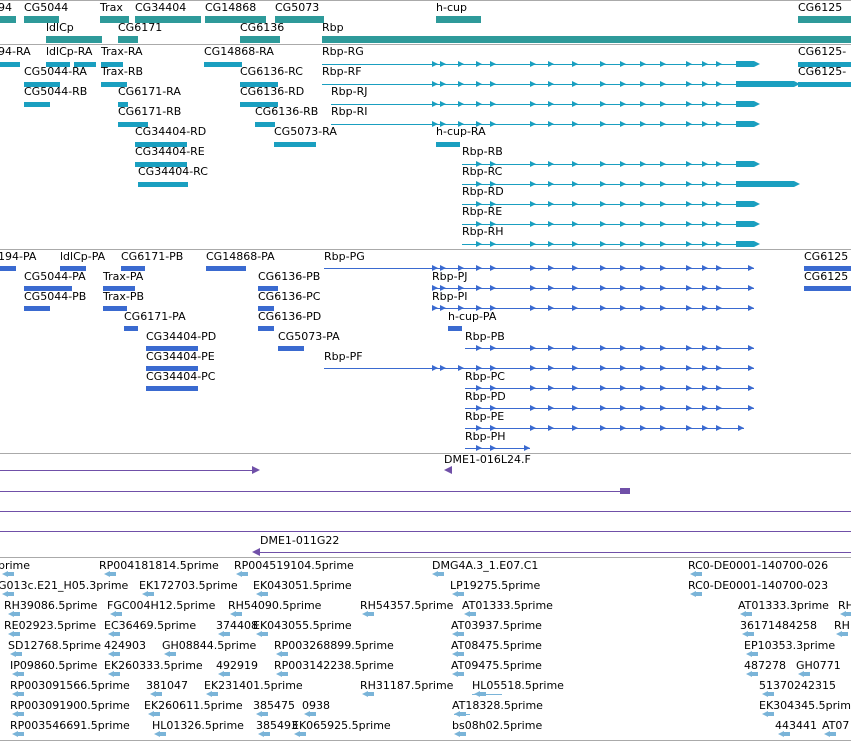 This screenshot has width=851, height=741. I want to click on ests-label-at18328-5prime: AT18328.5prime, so click(497, 705).